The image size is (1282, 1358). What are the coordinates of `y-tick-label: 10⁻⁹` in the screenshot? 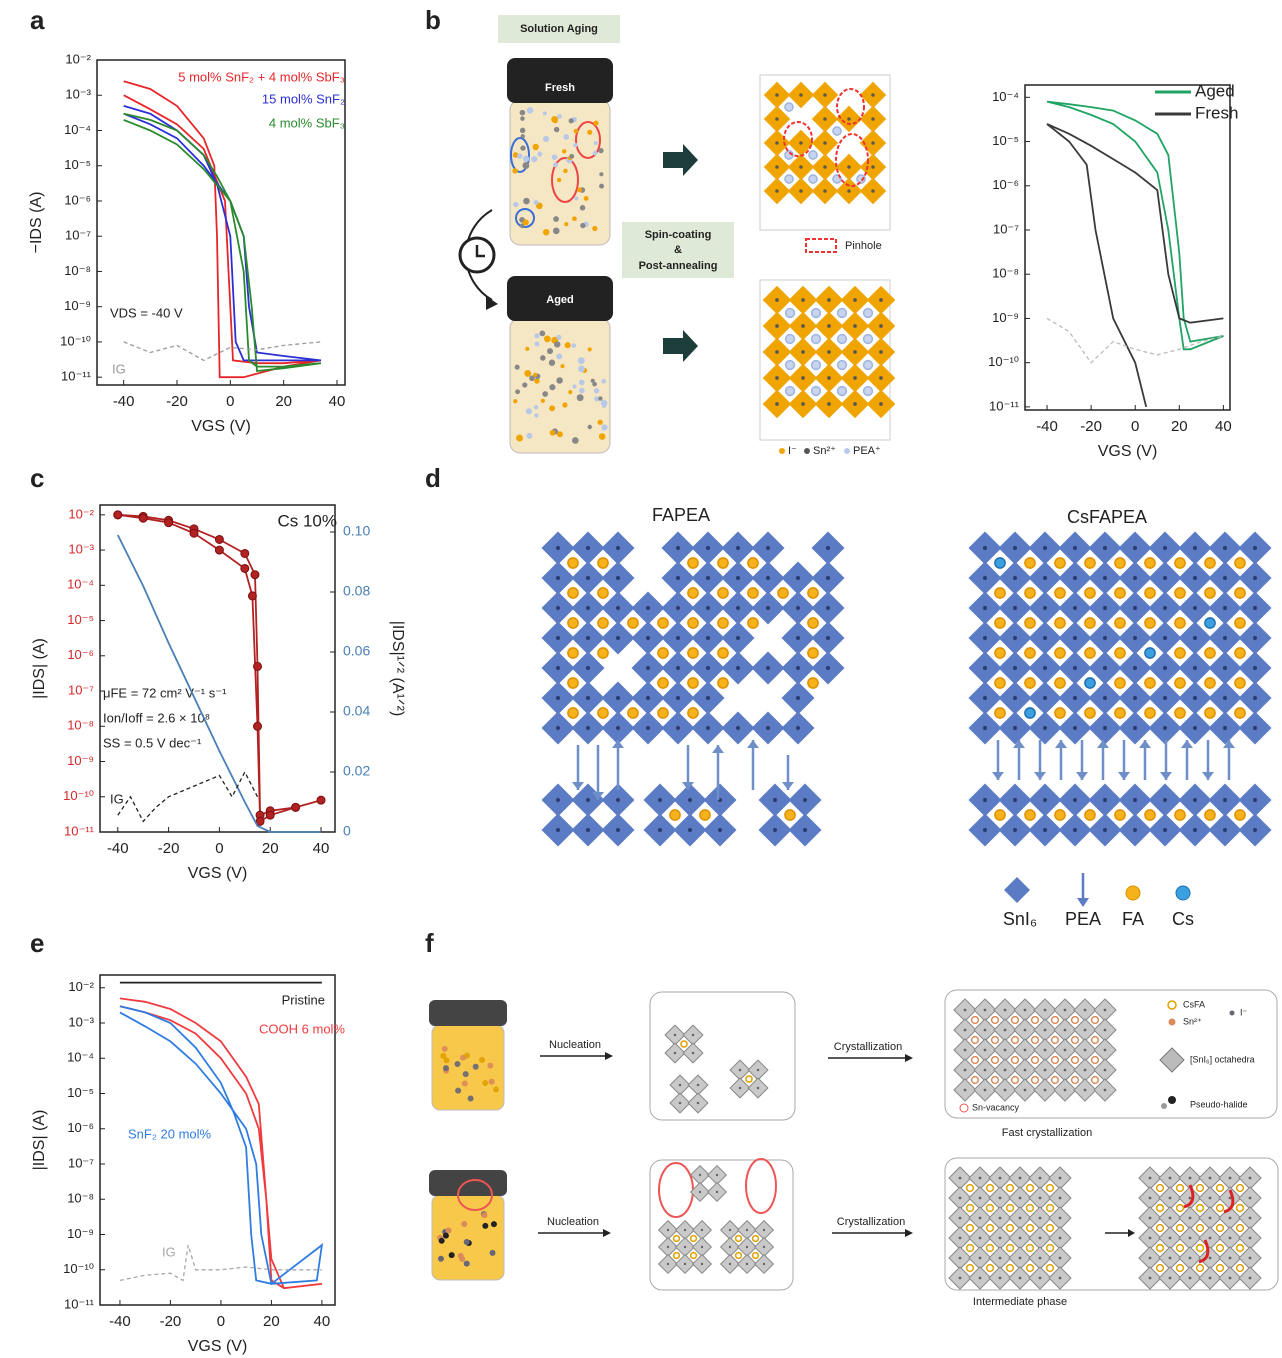 It's located at (1005, 317).